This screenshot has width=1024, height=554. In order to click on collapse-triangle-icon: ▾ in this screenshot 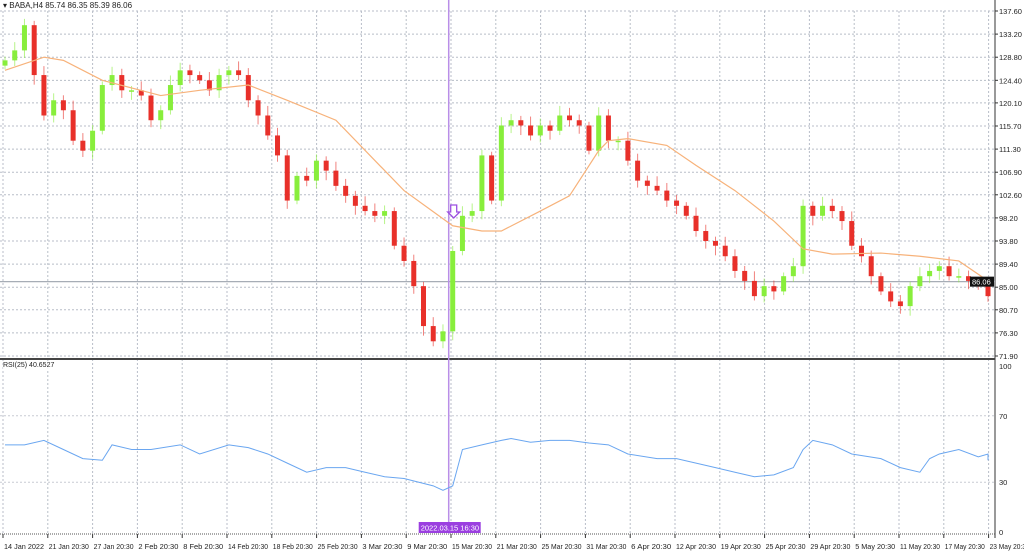, I will do `click(5, 5)`.